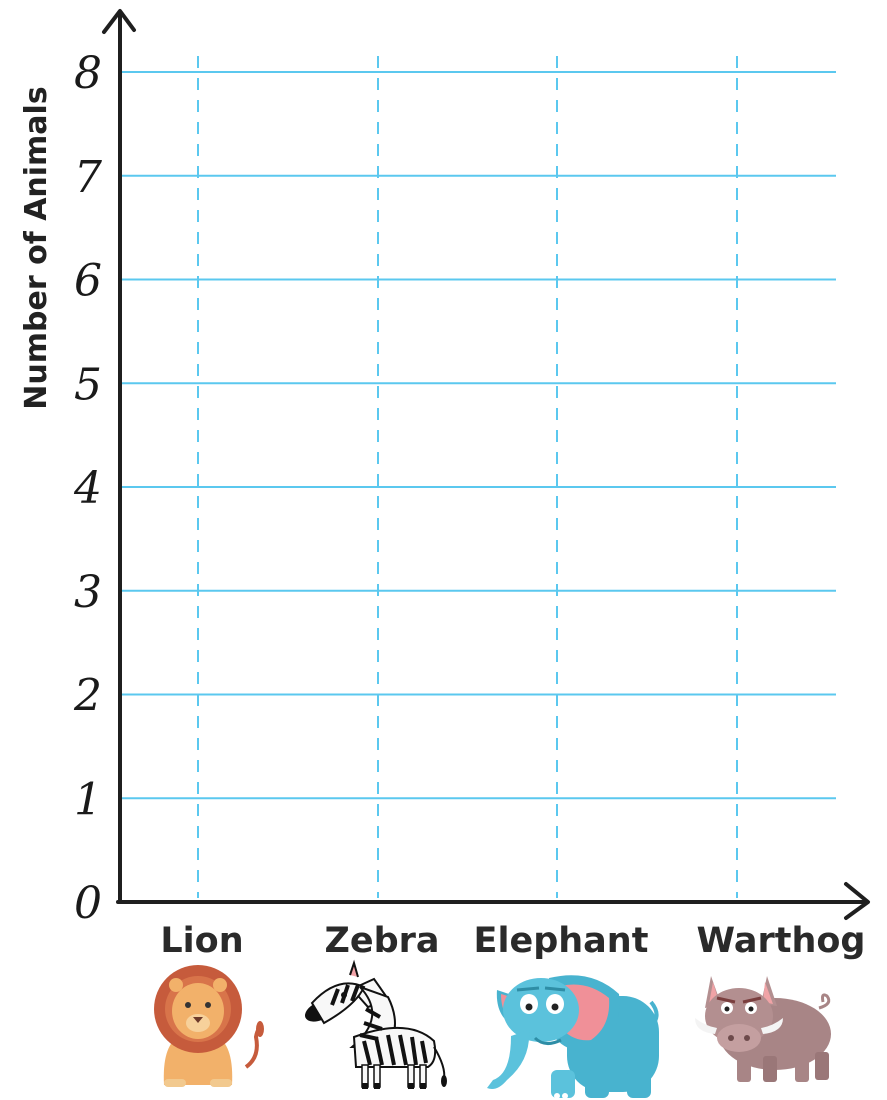  Describe the element at coordinates (88, 177) in the screenshot. I see `y-tick-label: 7` at that location.